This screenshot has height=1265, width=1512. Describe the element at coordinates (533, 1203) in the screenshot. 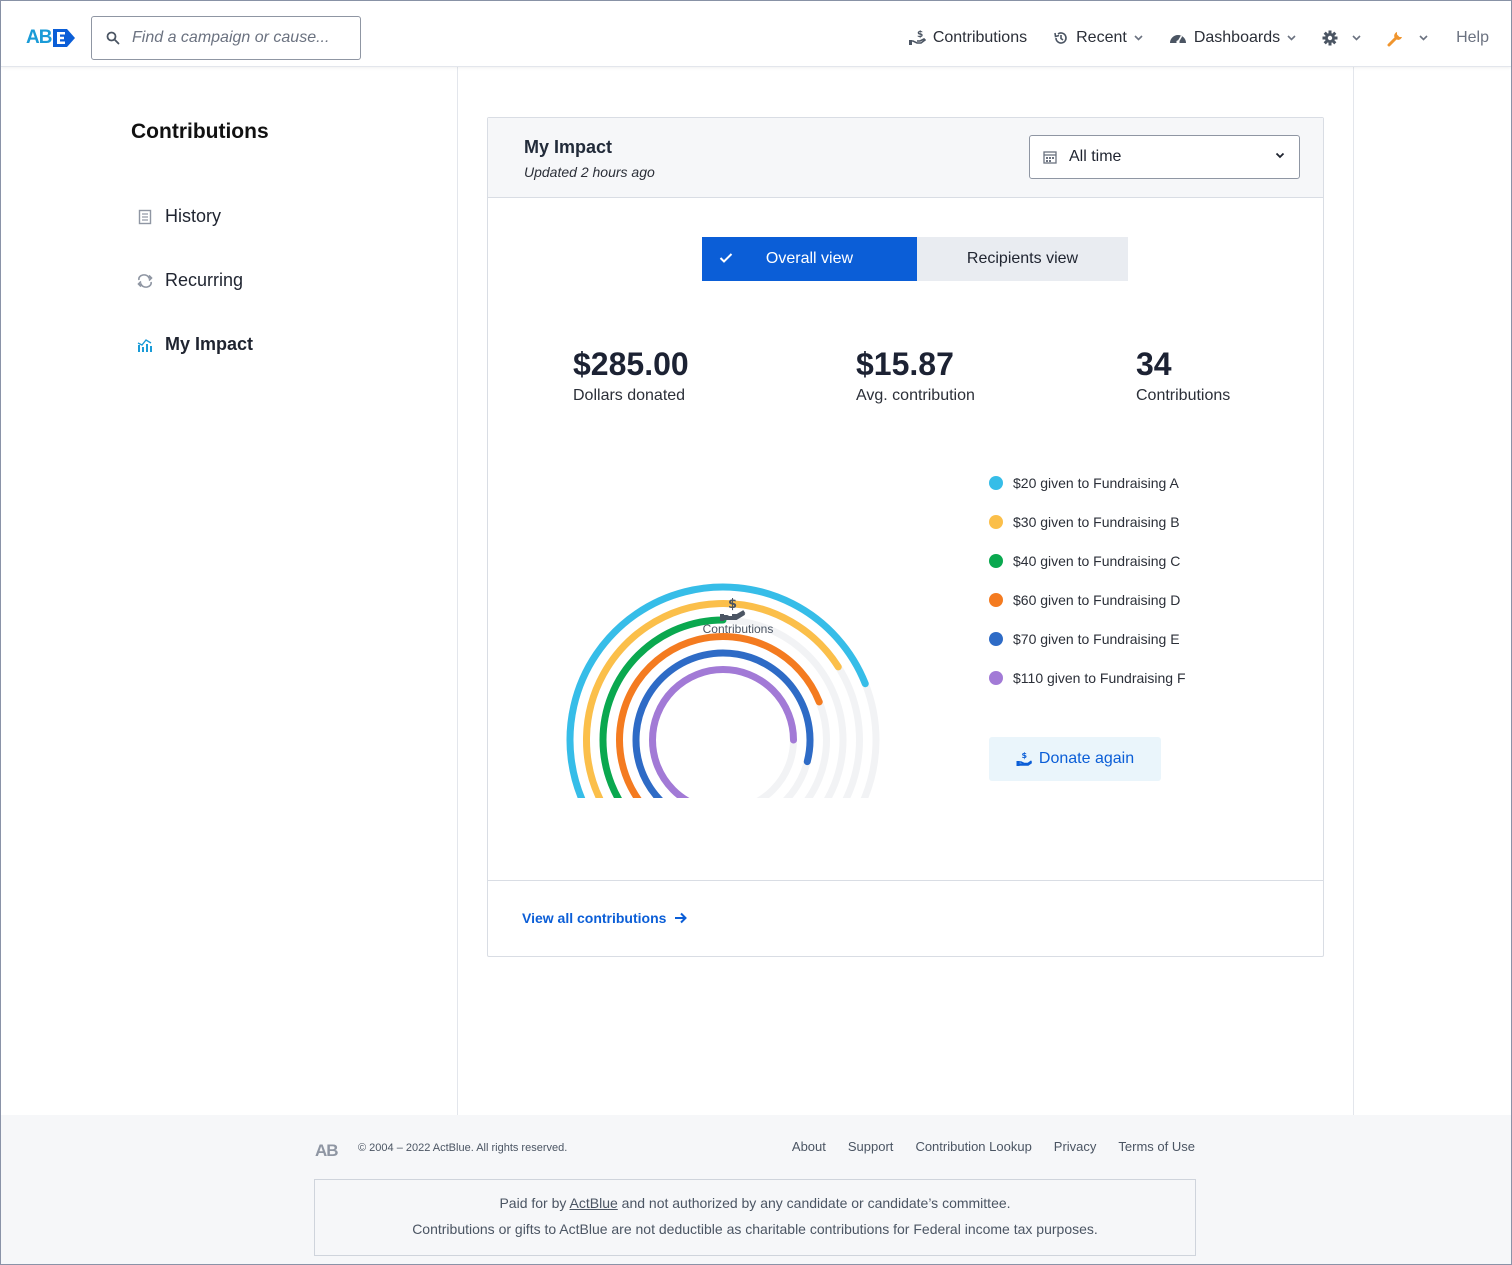

I see `disclaimer-prefix: Paid for by` at that location.